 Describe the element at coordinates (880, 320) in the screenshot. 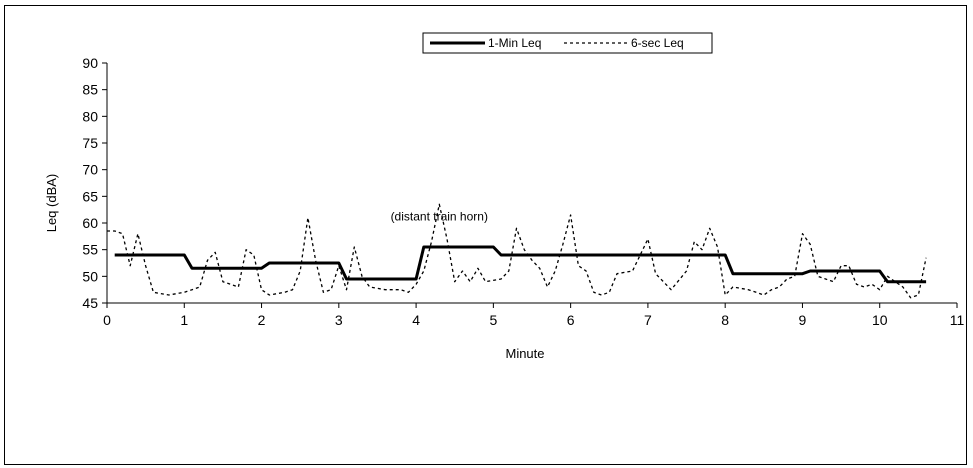

I see `x-tick-label: 10` at that location.